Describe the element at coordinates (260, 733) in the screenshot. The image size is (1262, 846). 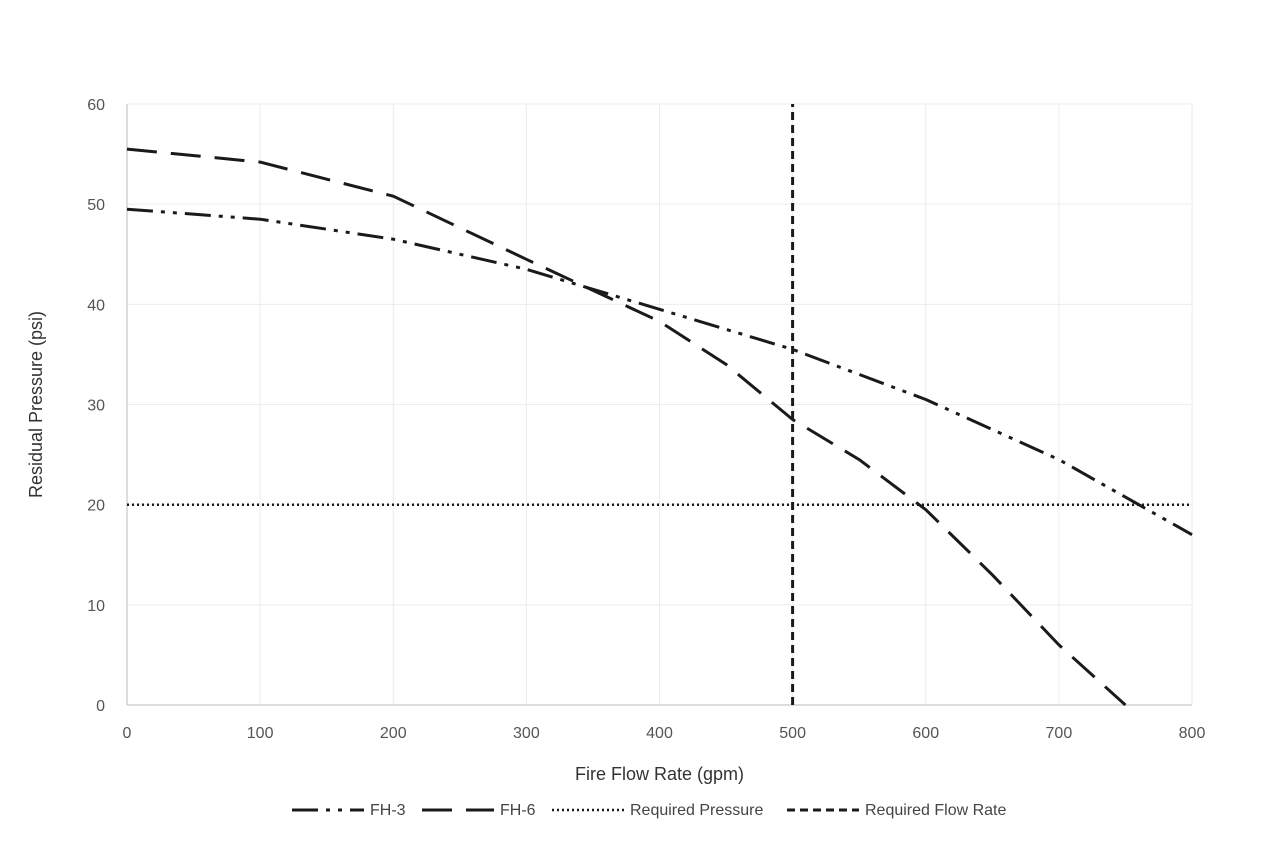
I see `x-tick-label: 100` at that location.